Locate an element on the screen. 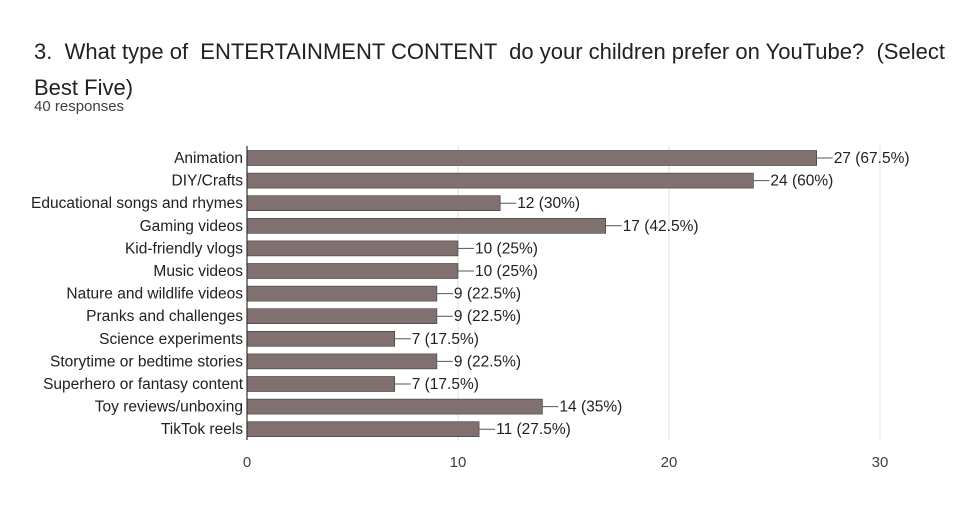  category-label: TikTok reels is located at coordinates (202, 429).